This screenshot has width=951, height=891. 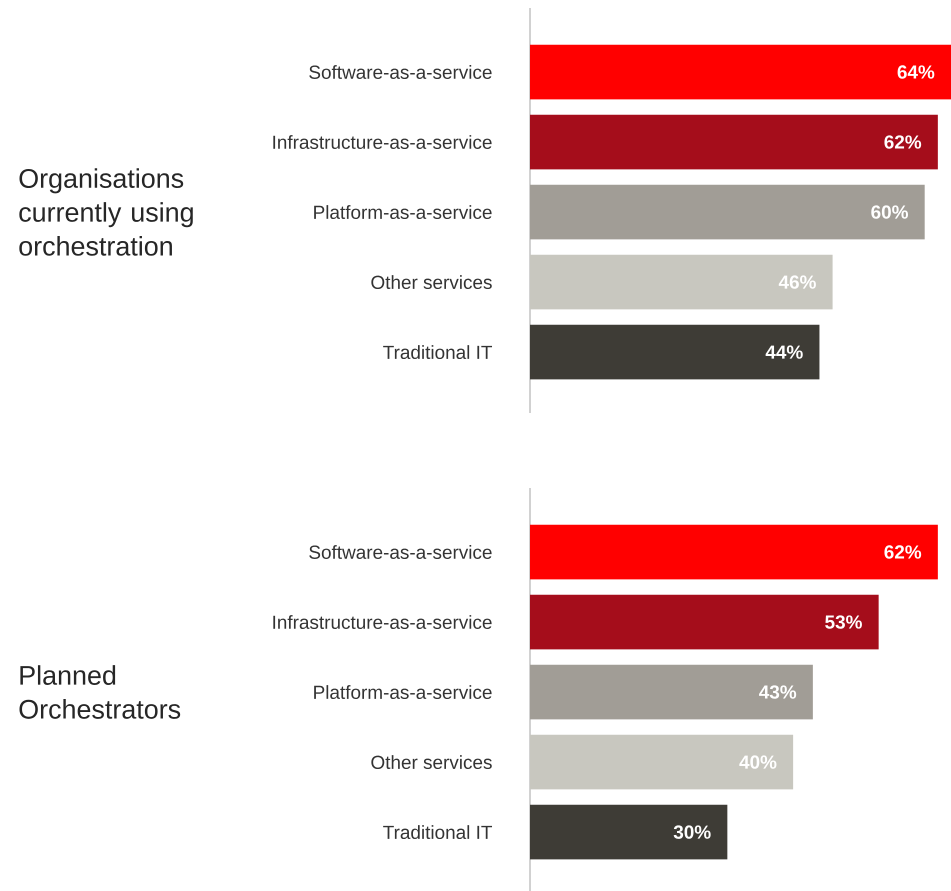 I want to click on data-label: 44%, so click(x=784, y=352).